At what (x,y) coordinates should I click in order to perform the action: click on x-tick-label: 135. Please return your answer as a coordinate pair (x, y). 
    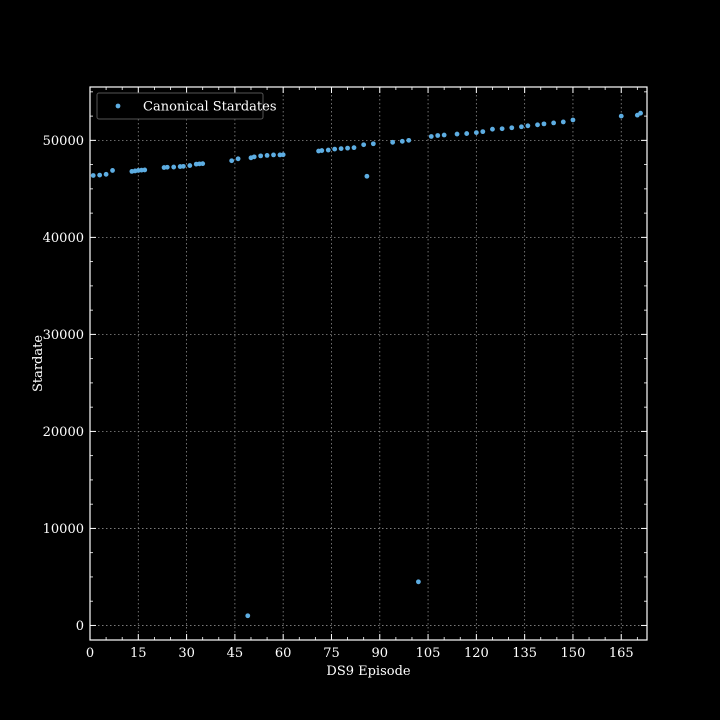
    Looking at the image, I should click on (524, 653).